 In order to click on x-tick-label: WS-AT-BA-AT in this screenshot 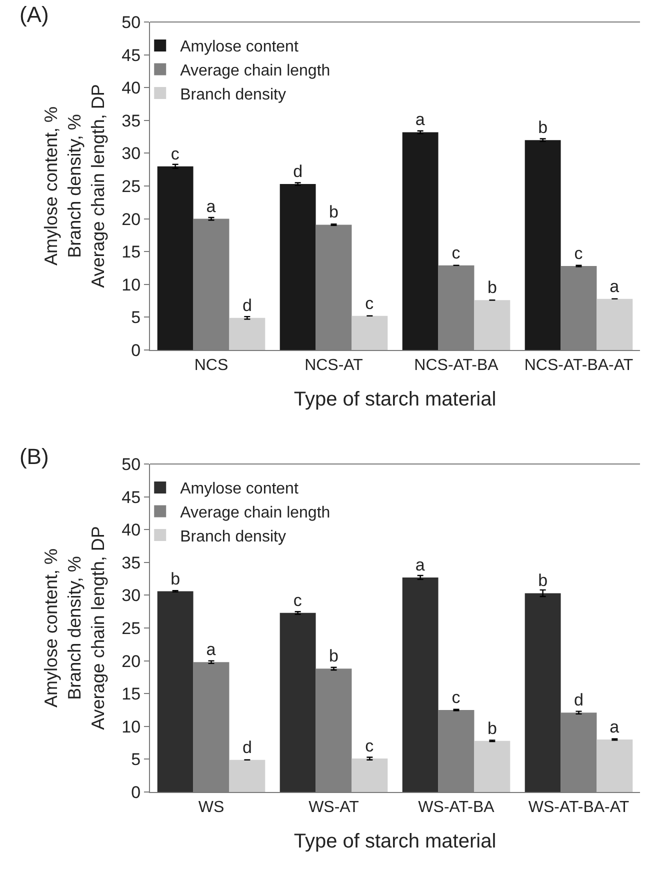, I will do `click(579, 807)`.